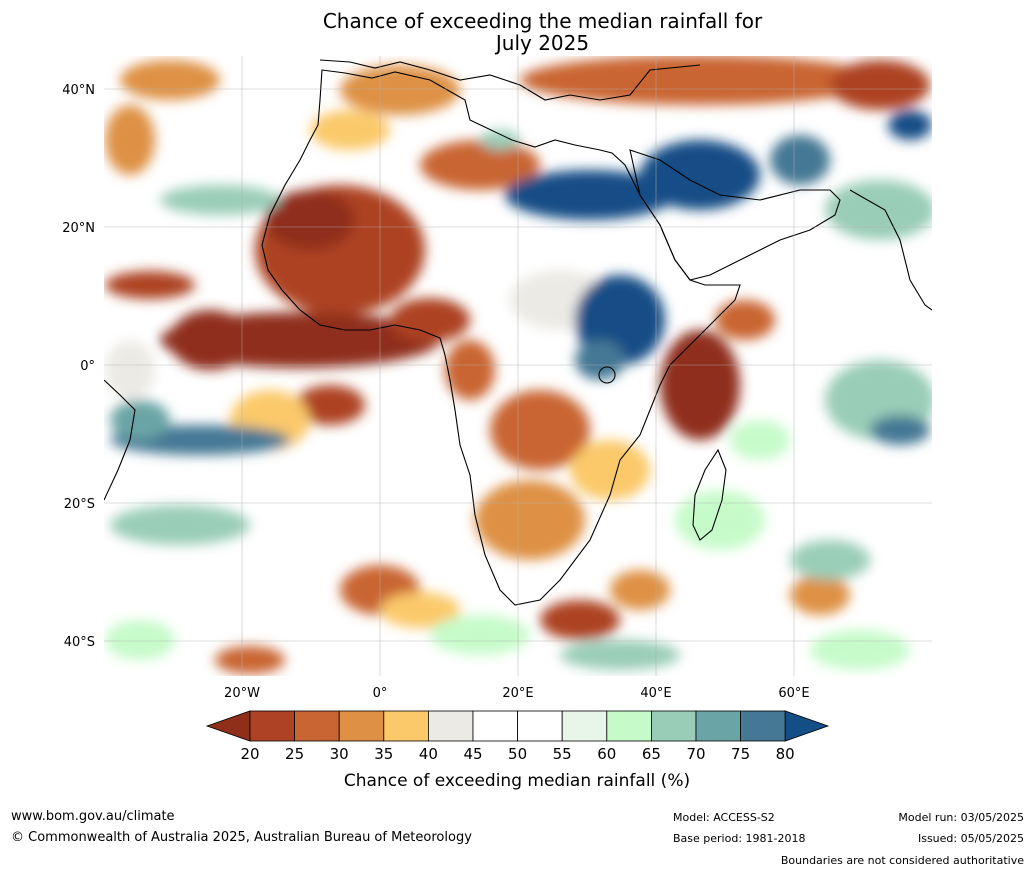  Describe the element at coordinates (428, 754) in the screenshot. I see `colorbar-tick-label: 40` at that location.